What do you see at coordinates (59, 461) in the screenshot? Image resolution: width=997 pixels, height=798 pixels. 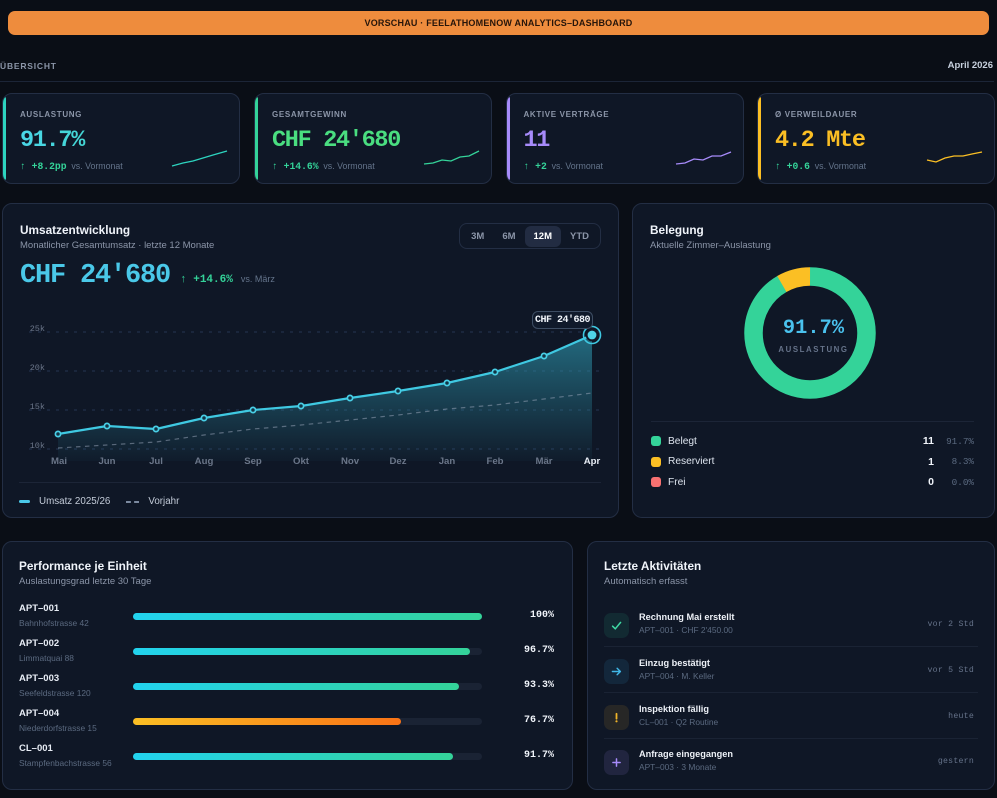 I see `svg-text: Mai` at bounding box center [59, 461].